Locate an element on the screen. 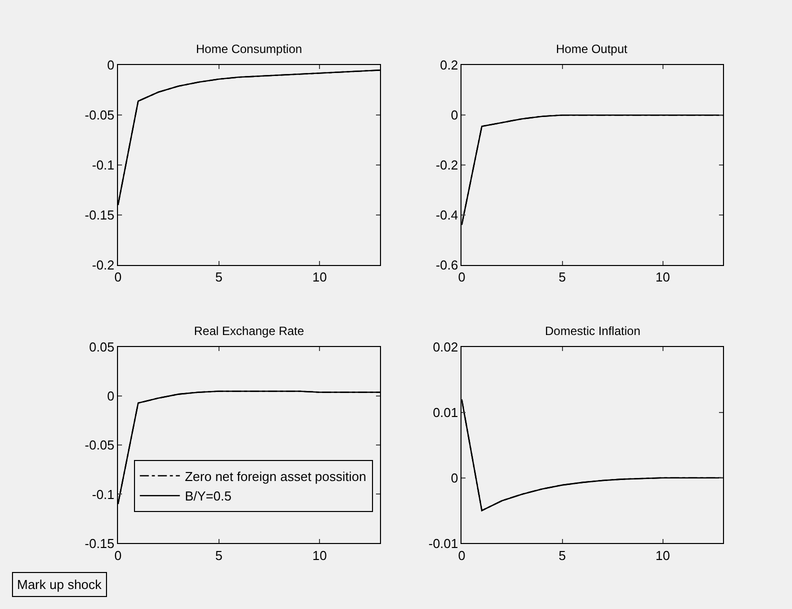 Image resolution: width=792 pixels, height=609 pixels. chart-title: Home Output is located at coordinates (592, 49).